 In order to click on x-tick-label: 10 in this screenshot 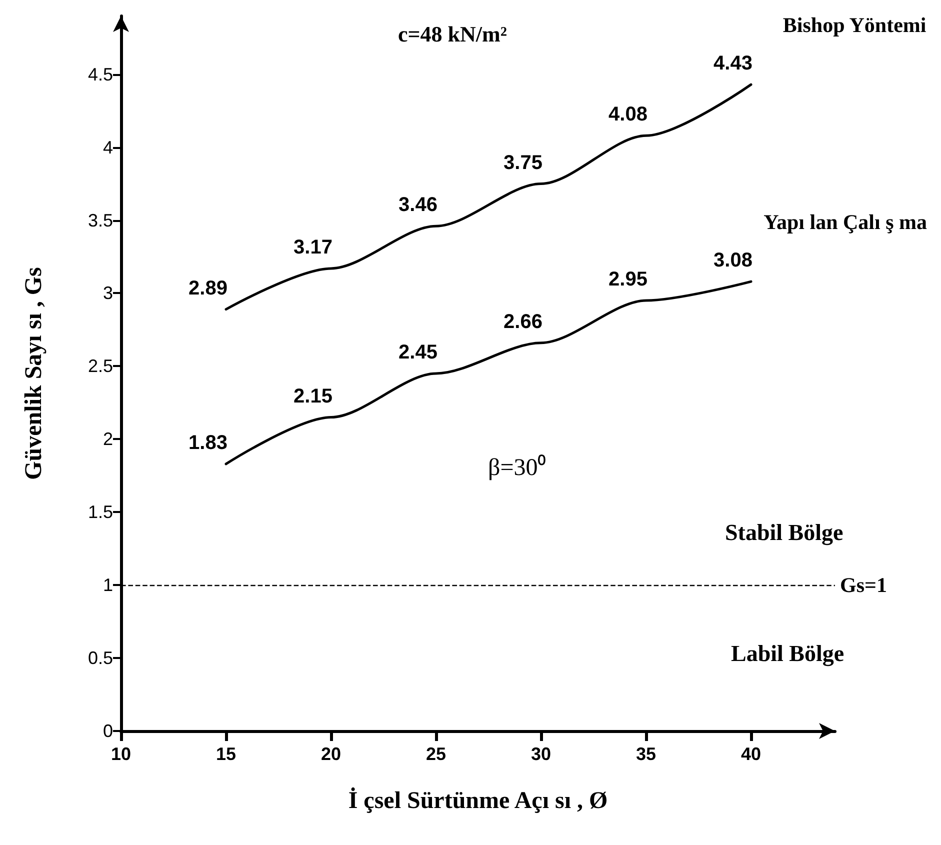, I will do `click(121, 754)`.